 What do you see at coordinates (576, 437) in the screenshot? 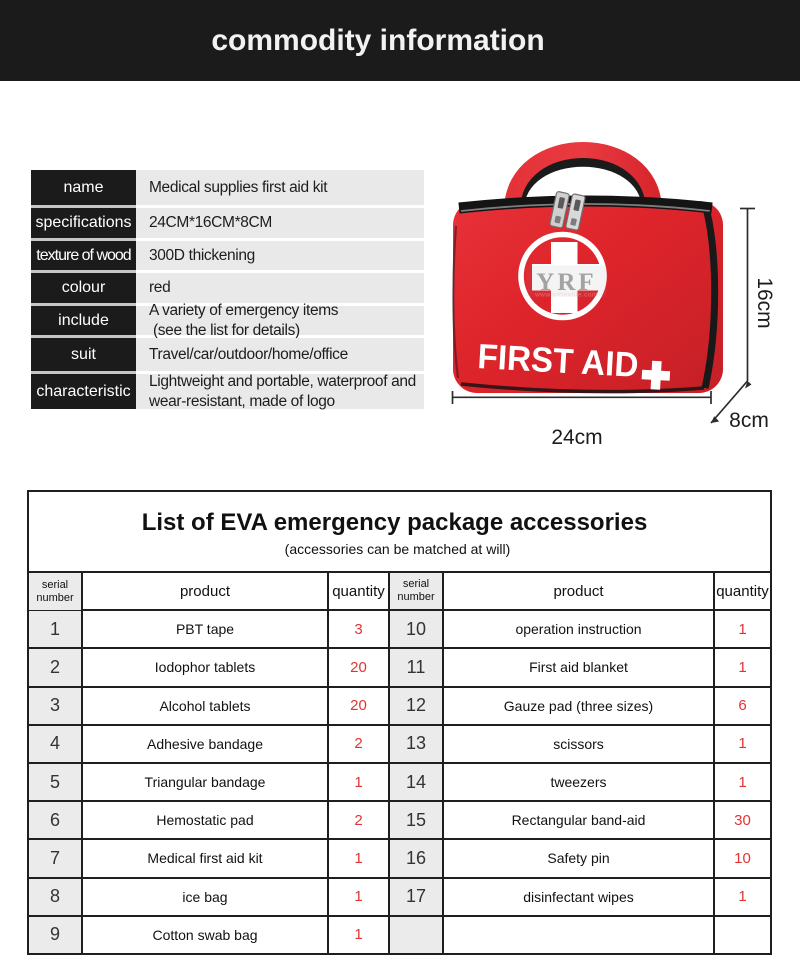
I see `svg-text: 24cm` at bounding box center [576, 437].